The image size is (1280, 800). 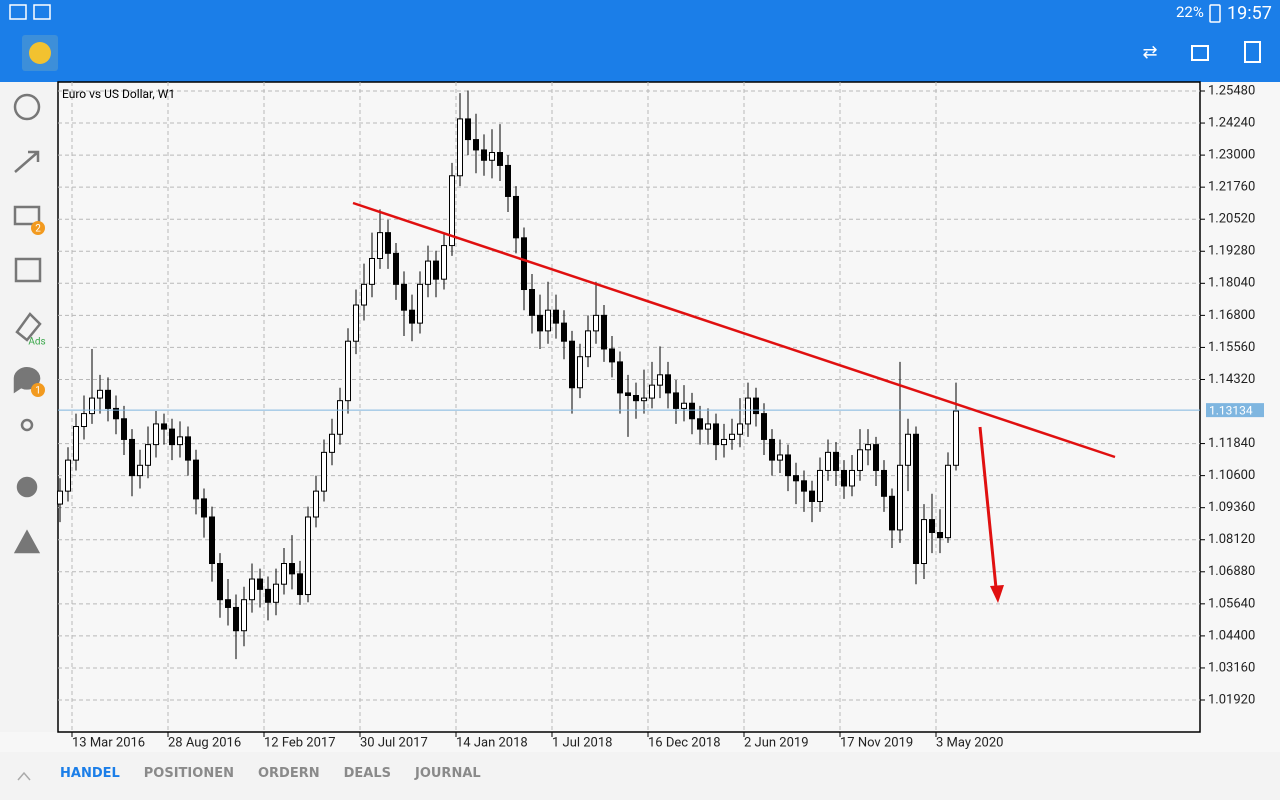 What do you see at coordinates (108, 742) in the screenshot?
I see `x-tick-label: 13 Mar 2016` at bounding box center [108, 742].